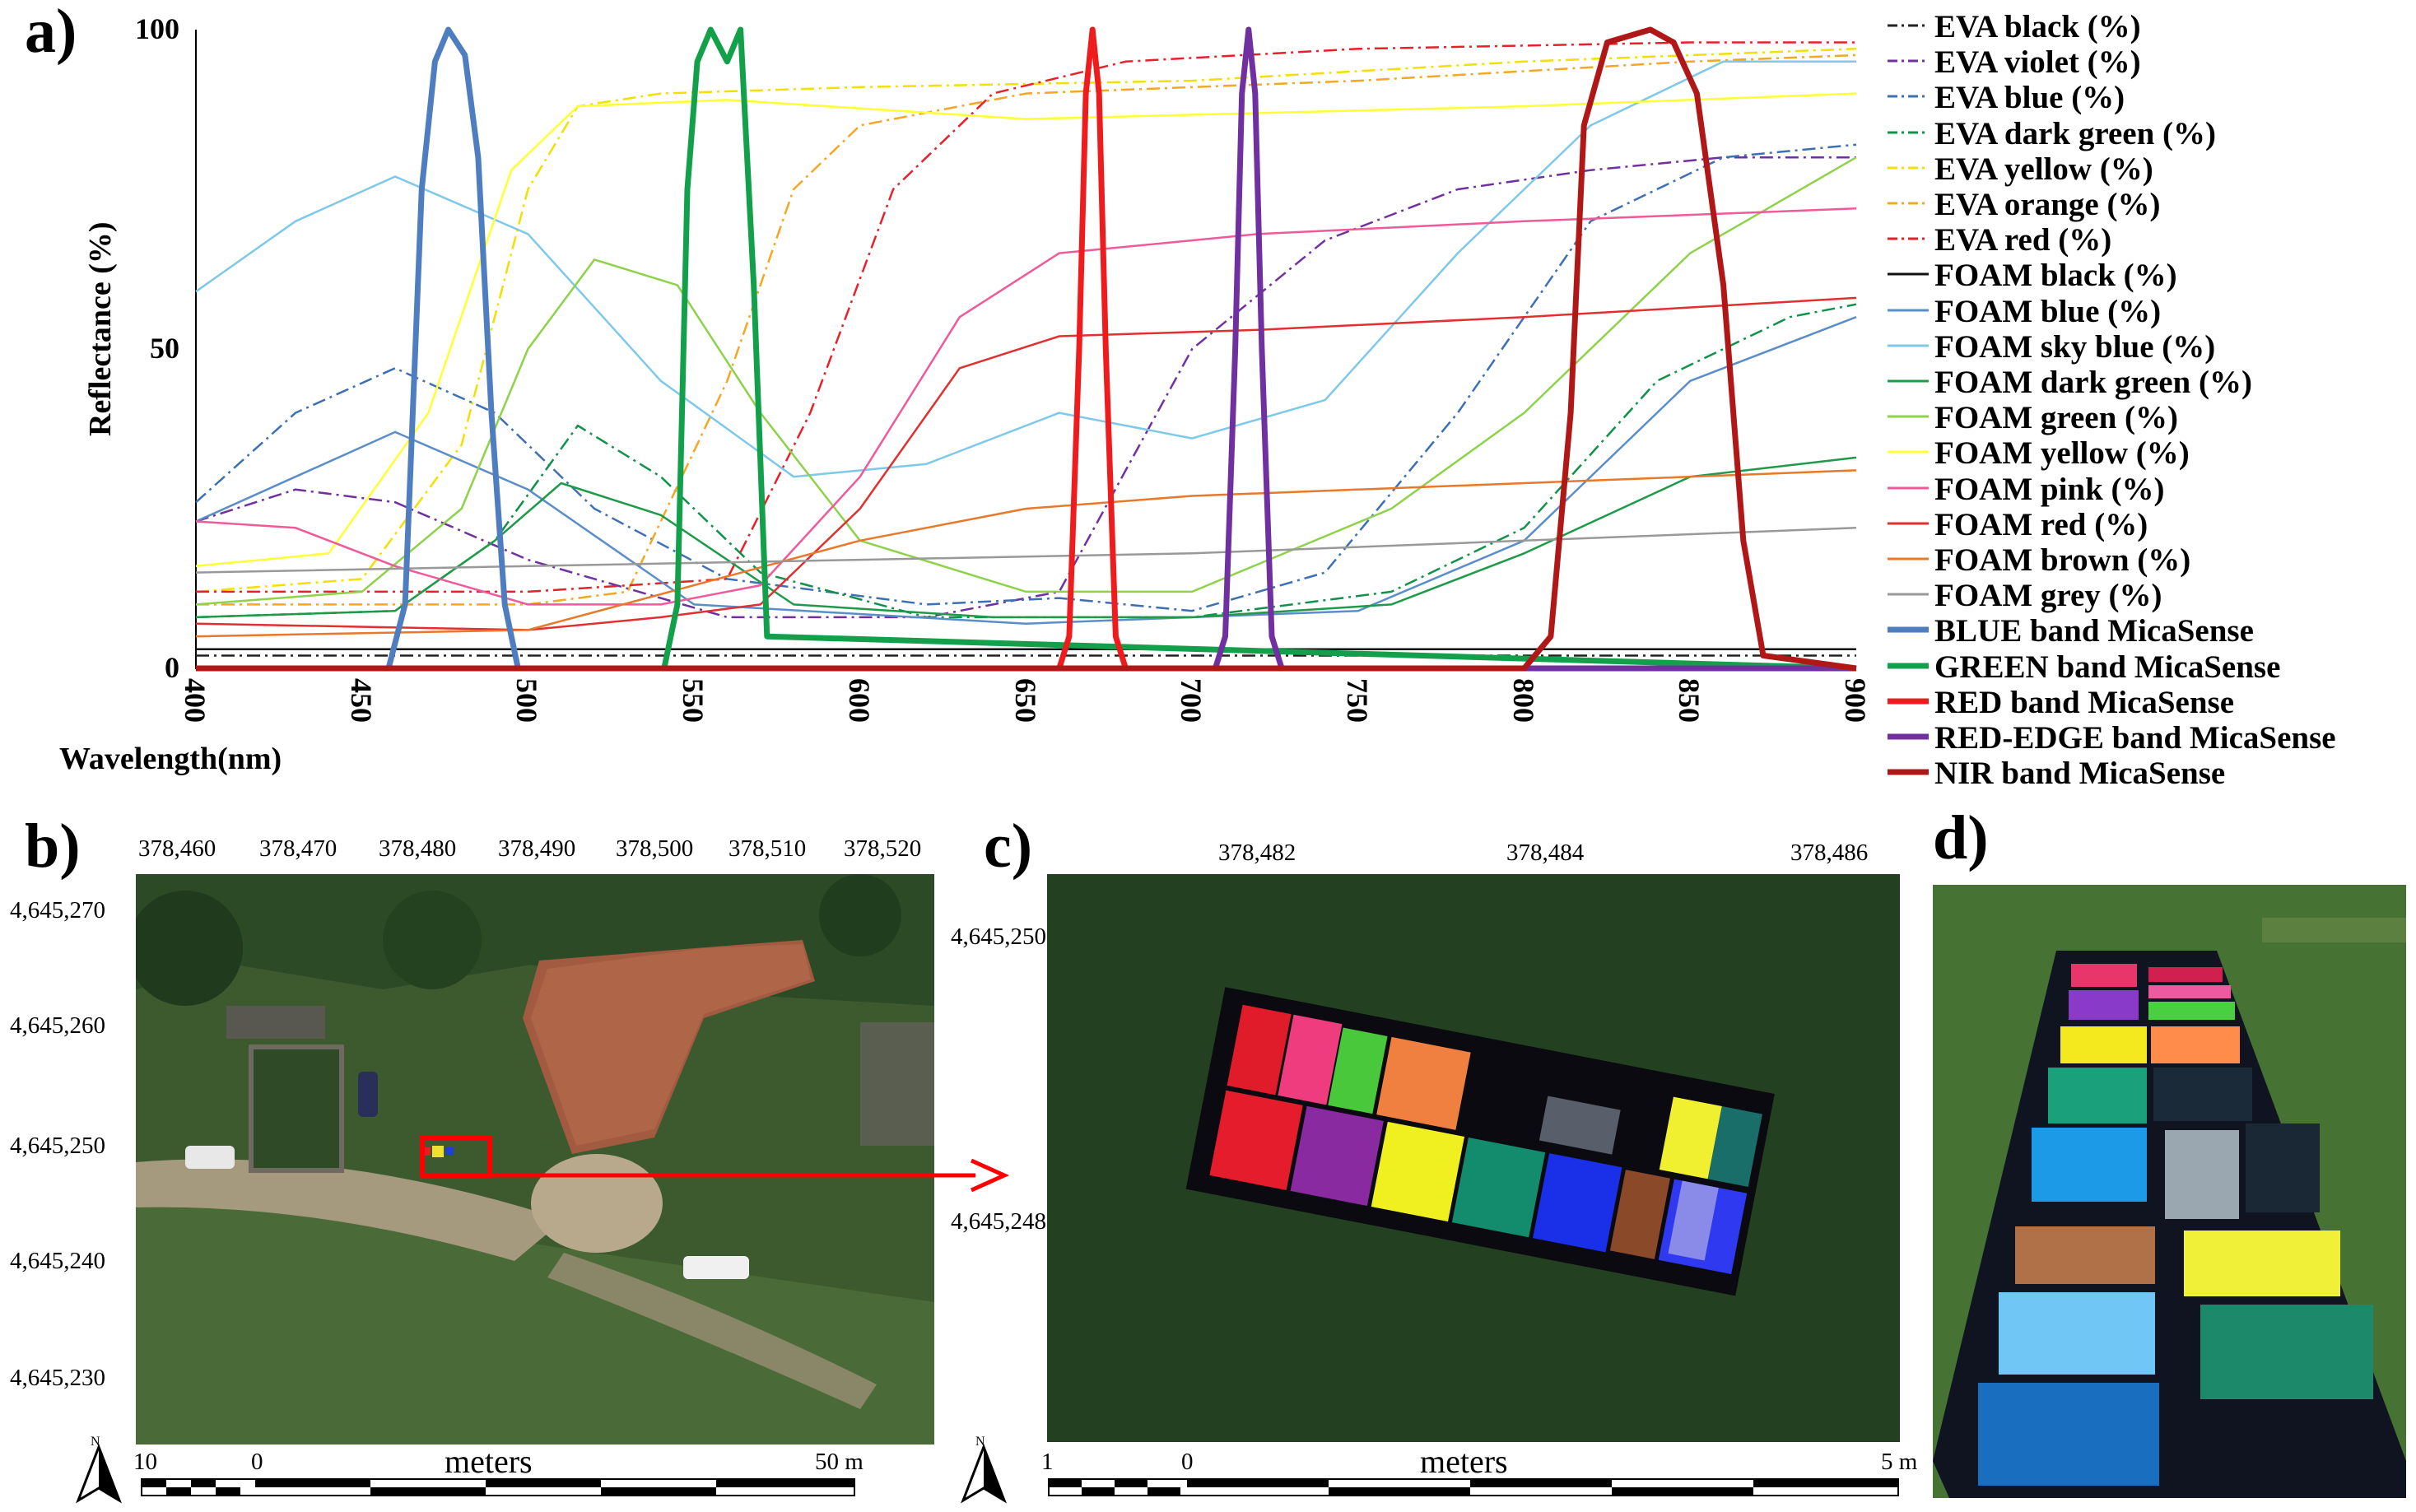 This screenshot has width=2416, height=1512. What do you see at coordinates (57, 910) in the screenshot?
I see `map-coord-label: 4,645,270` at bounding box center [57, 910].